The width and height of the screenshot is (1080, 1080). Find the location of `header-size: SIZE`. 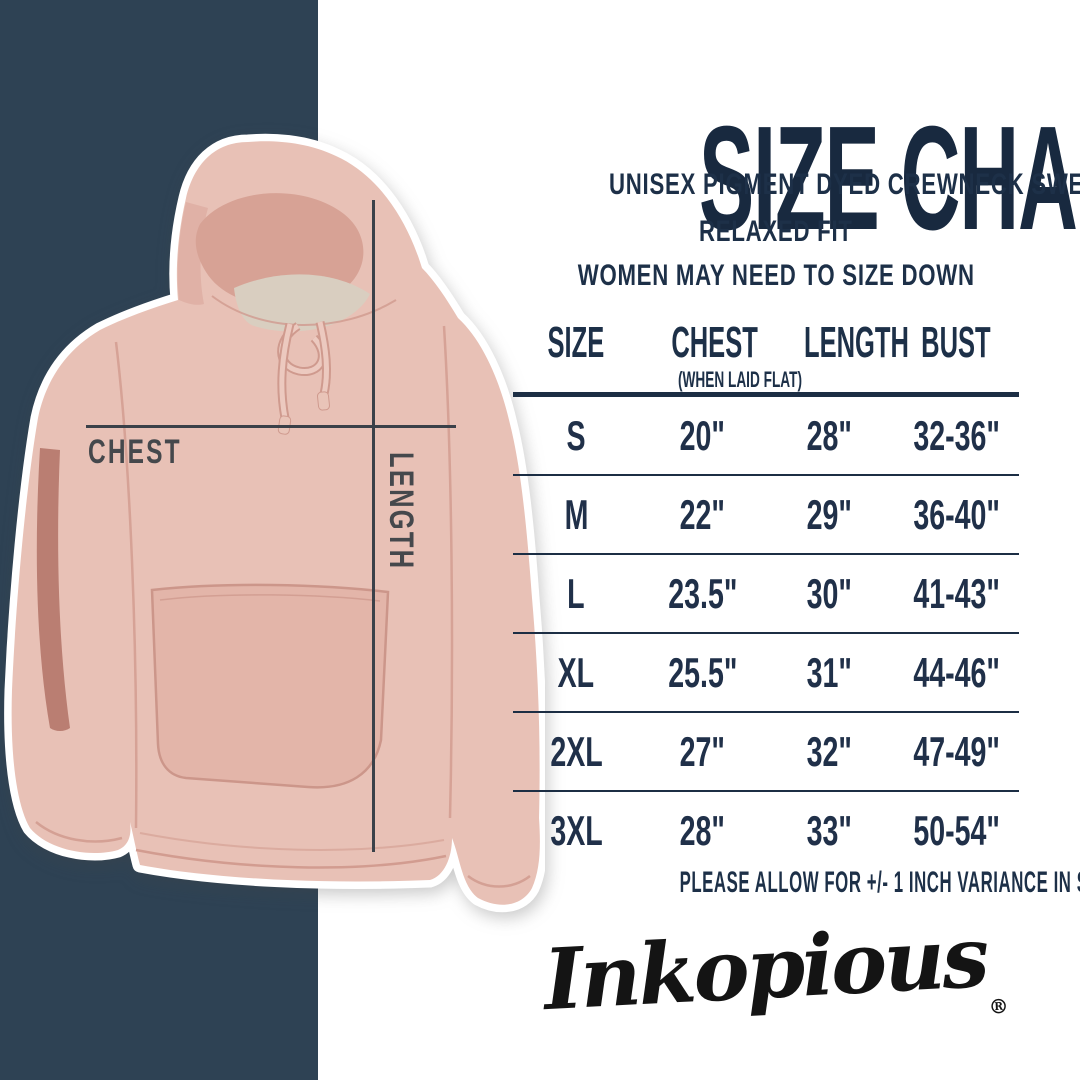

header-size: SIZE is located at coordinates (576, 342).